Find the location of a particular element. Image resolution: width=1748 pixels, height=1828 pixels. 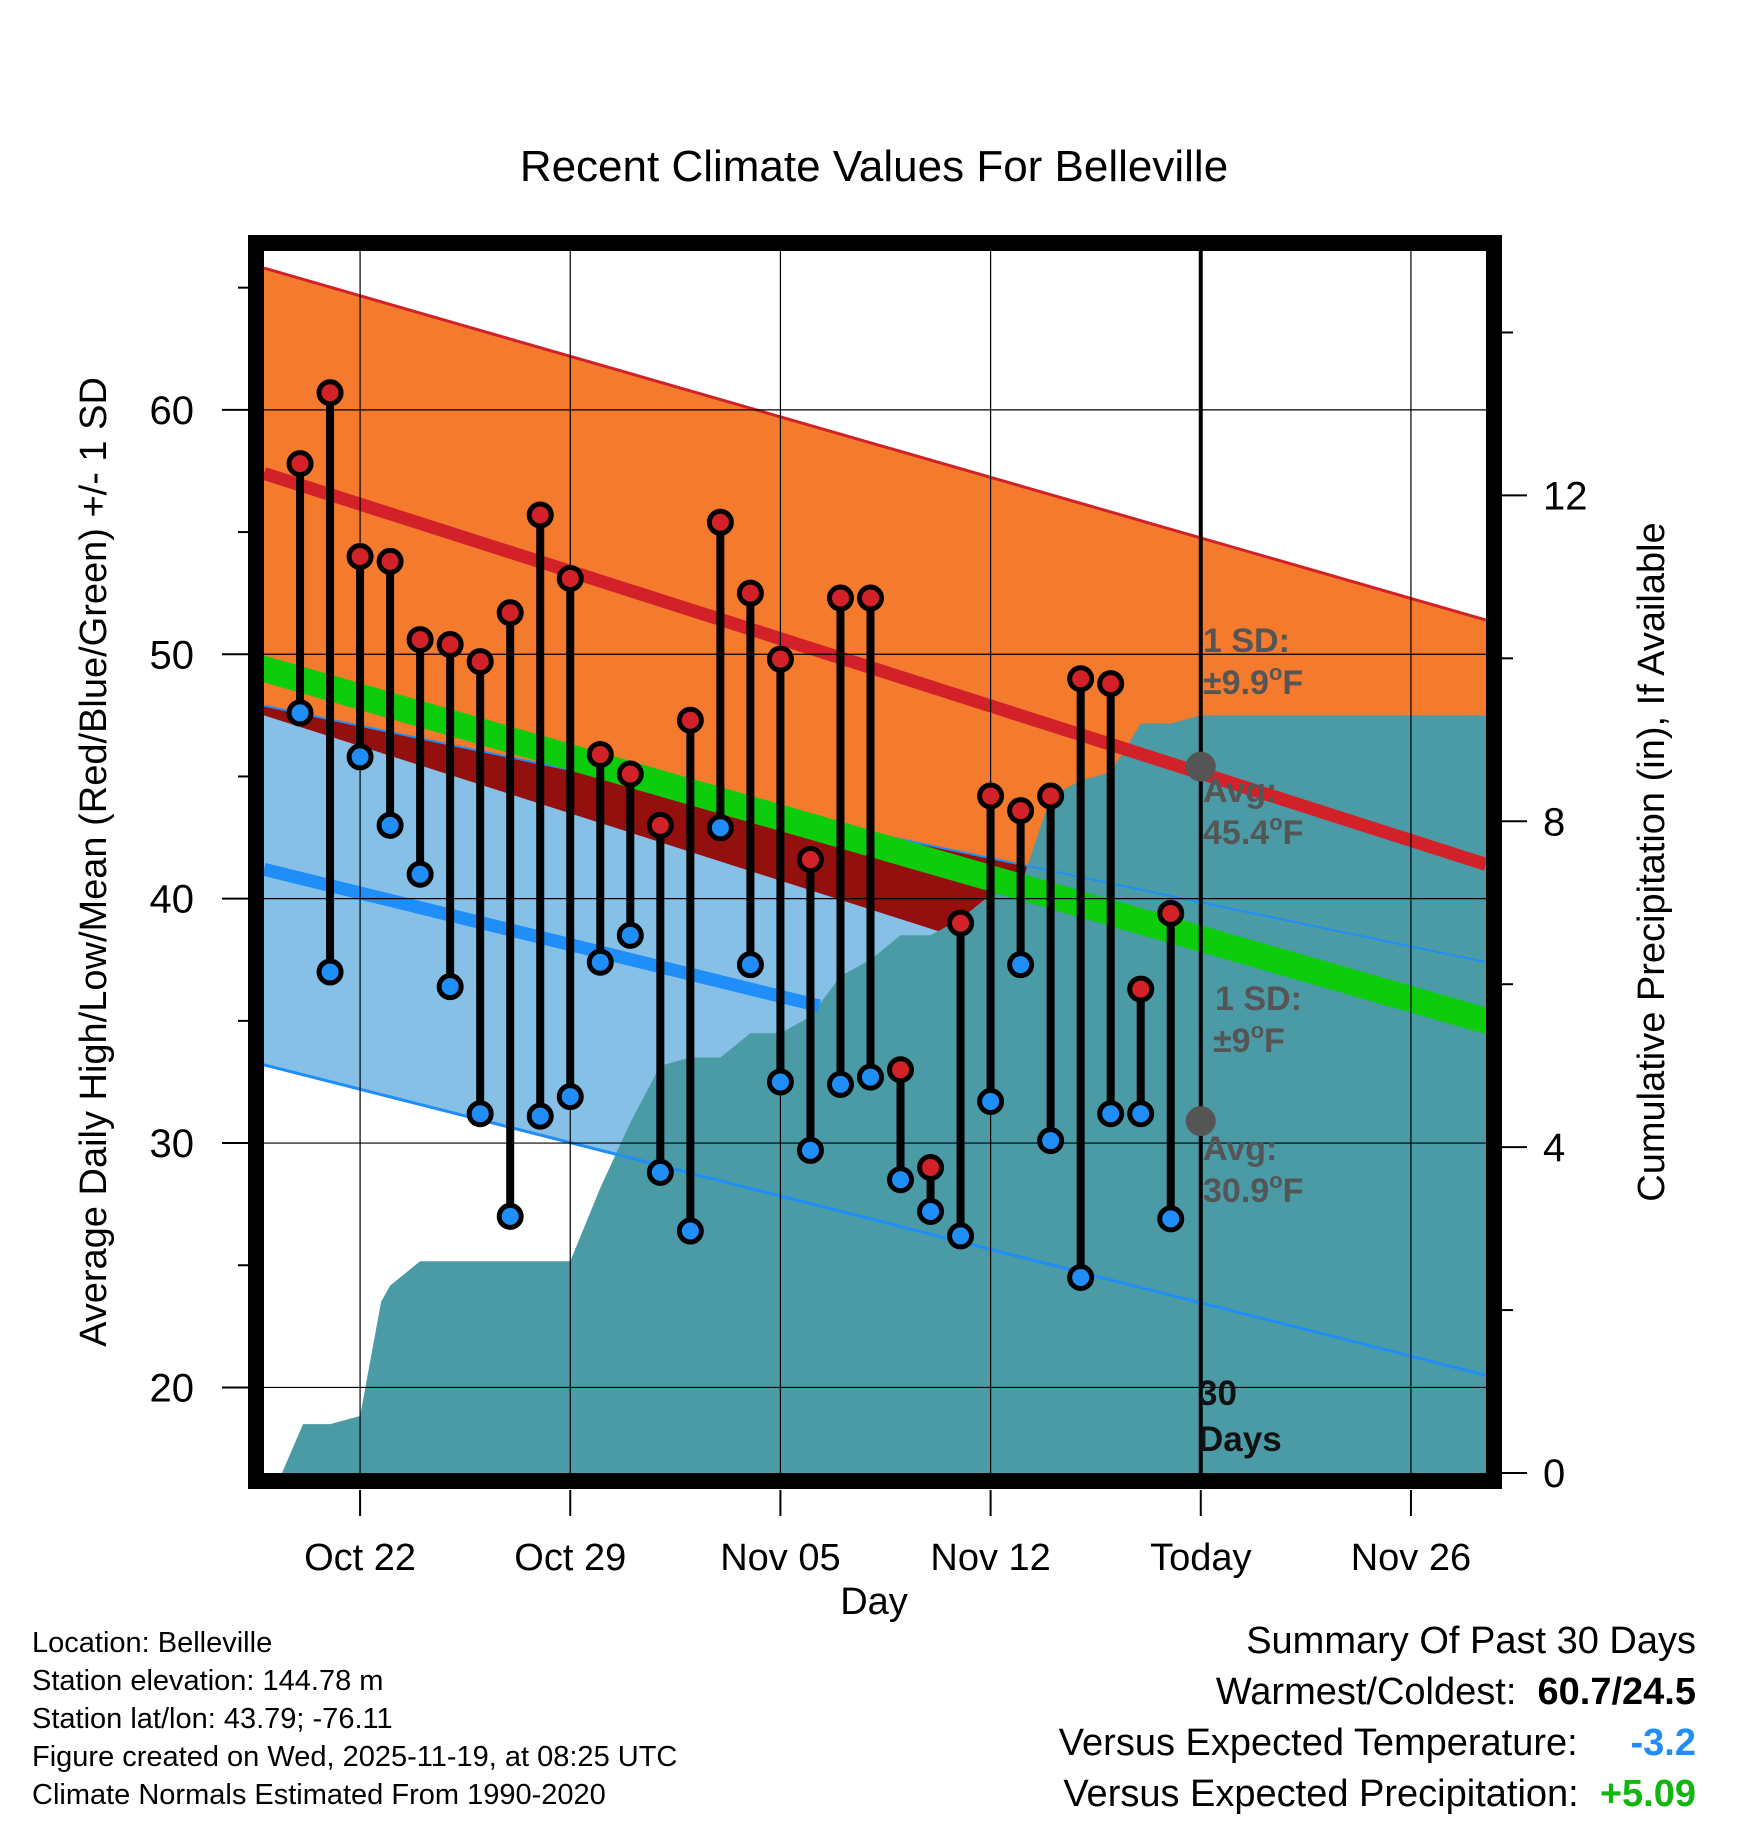

low-sd-line2: ±9oF is located at coordinates (1249, 1039).